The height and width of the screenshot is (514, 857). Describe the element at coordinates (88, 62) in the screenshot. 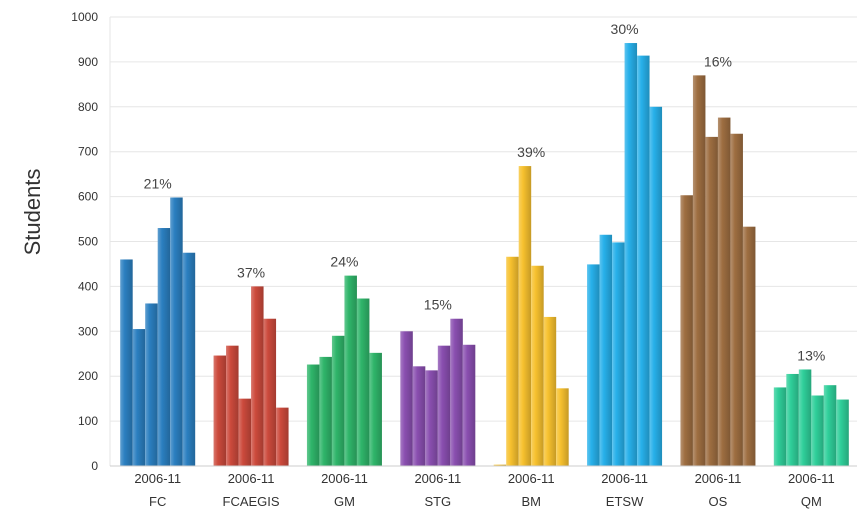

I see `y-tick-label: 900` at that location.